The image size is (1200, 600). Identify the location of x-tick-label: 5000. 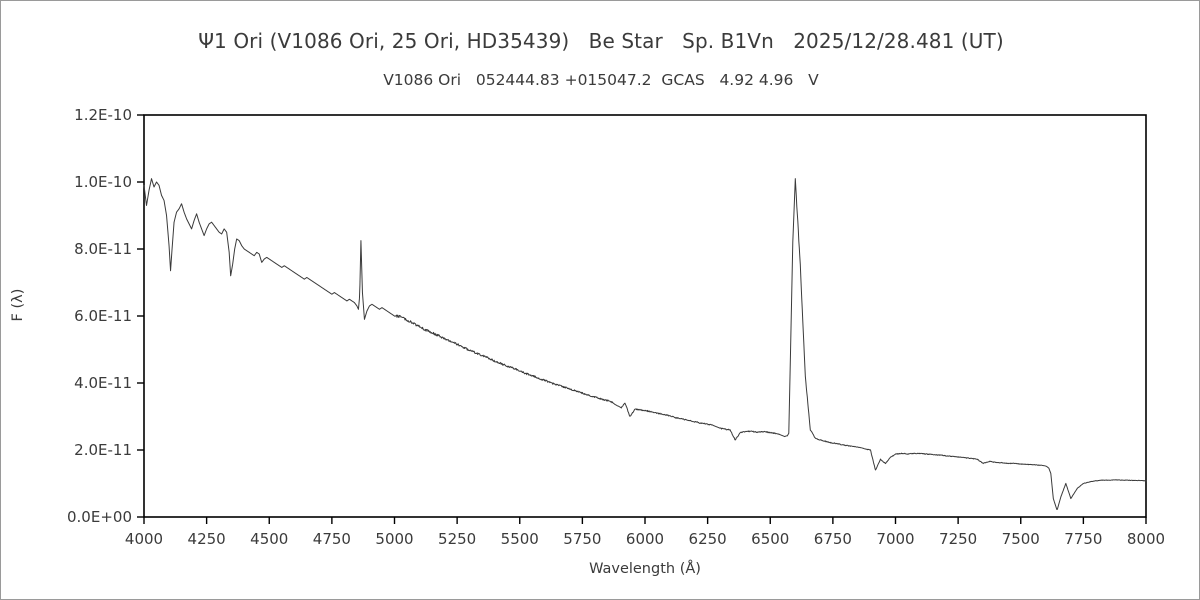
(394, 539).